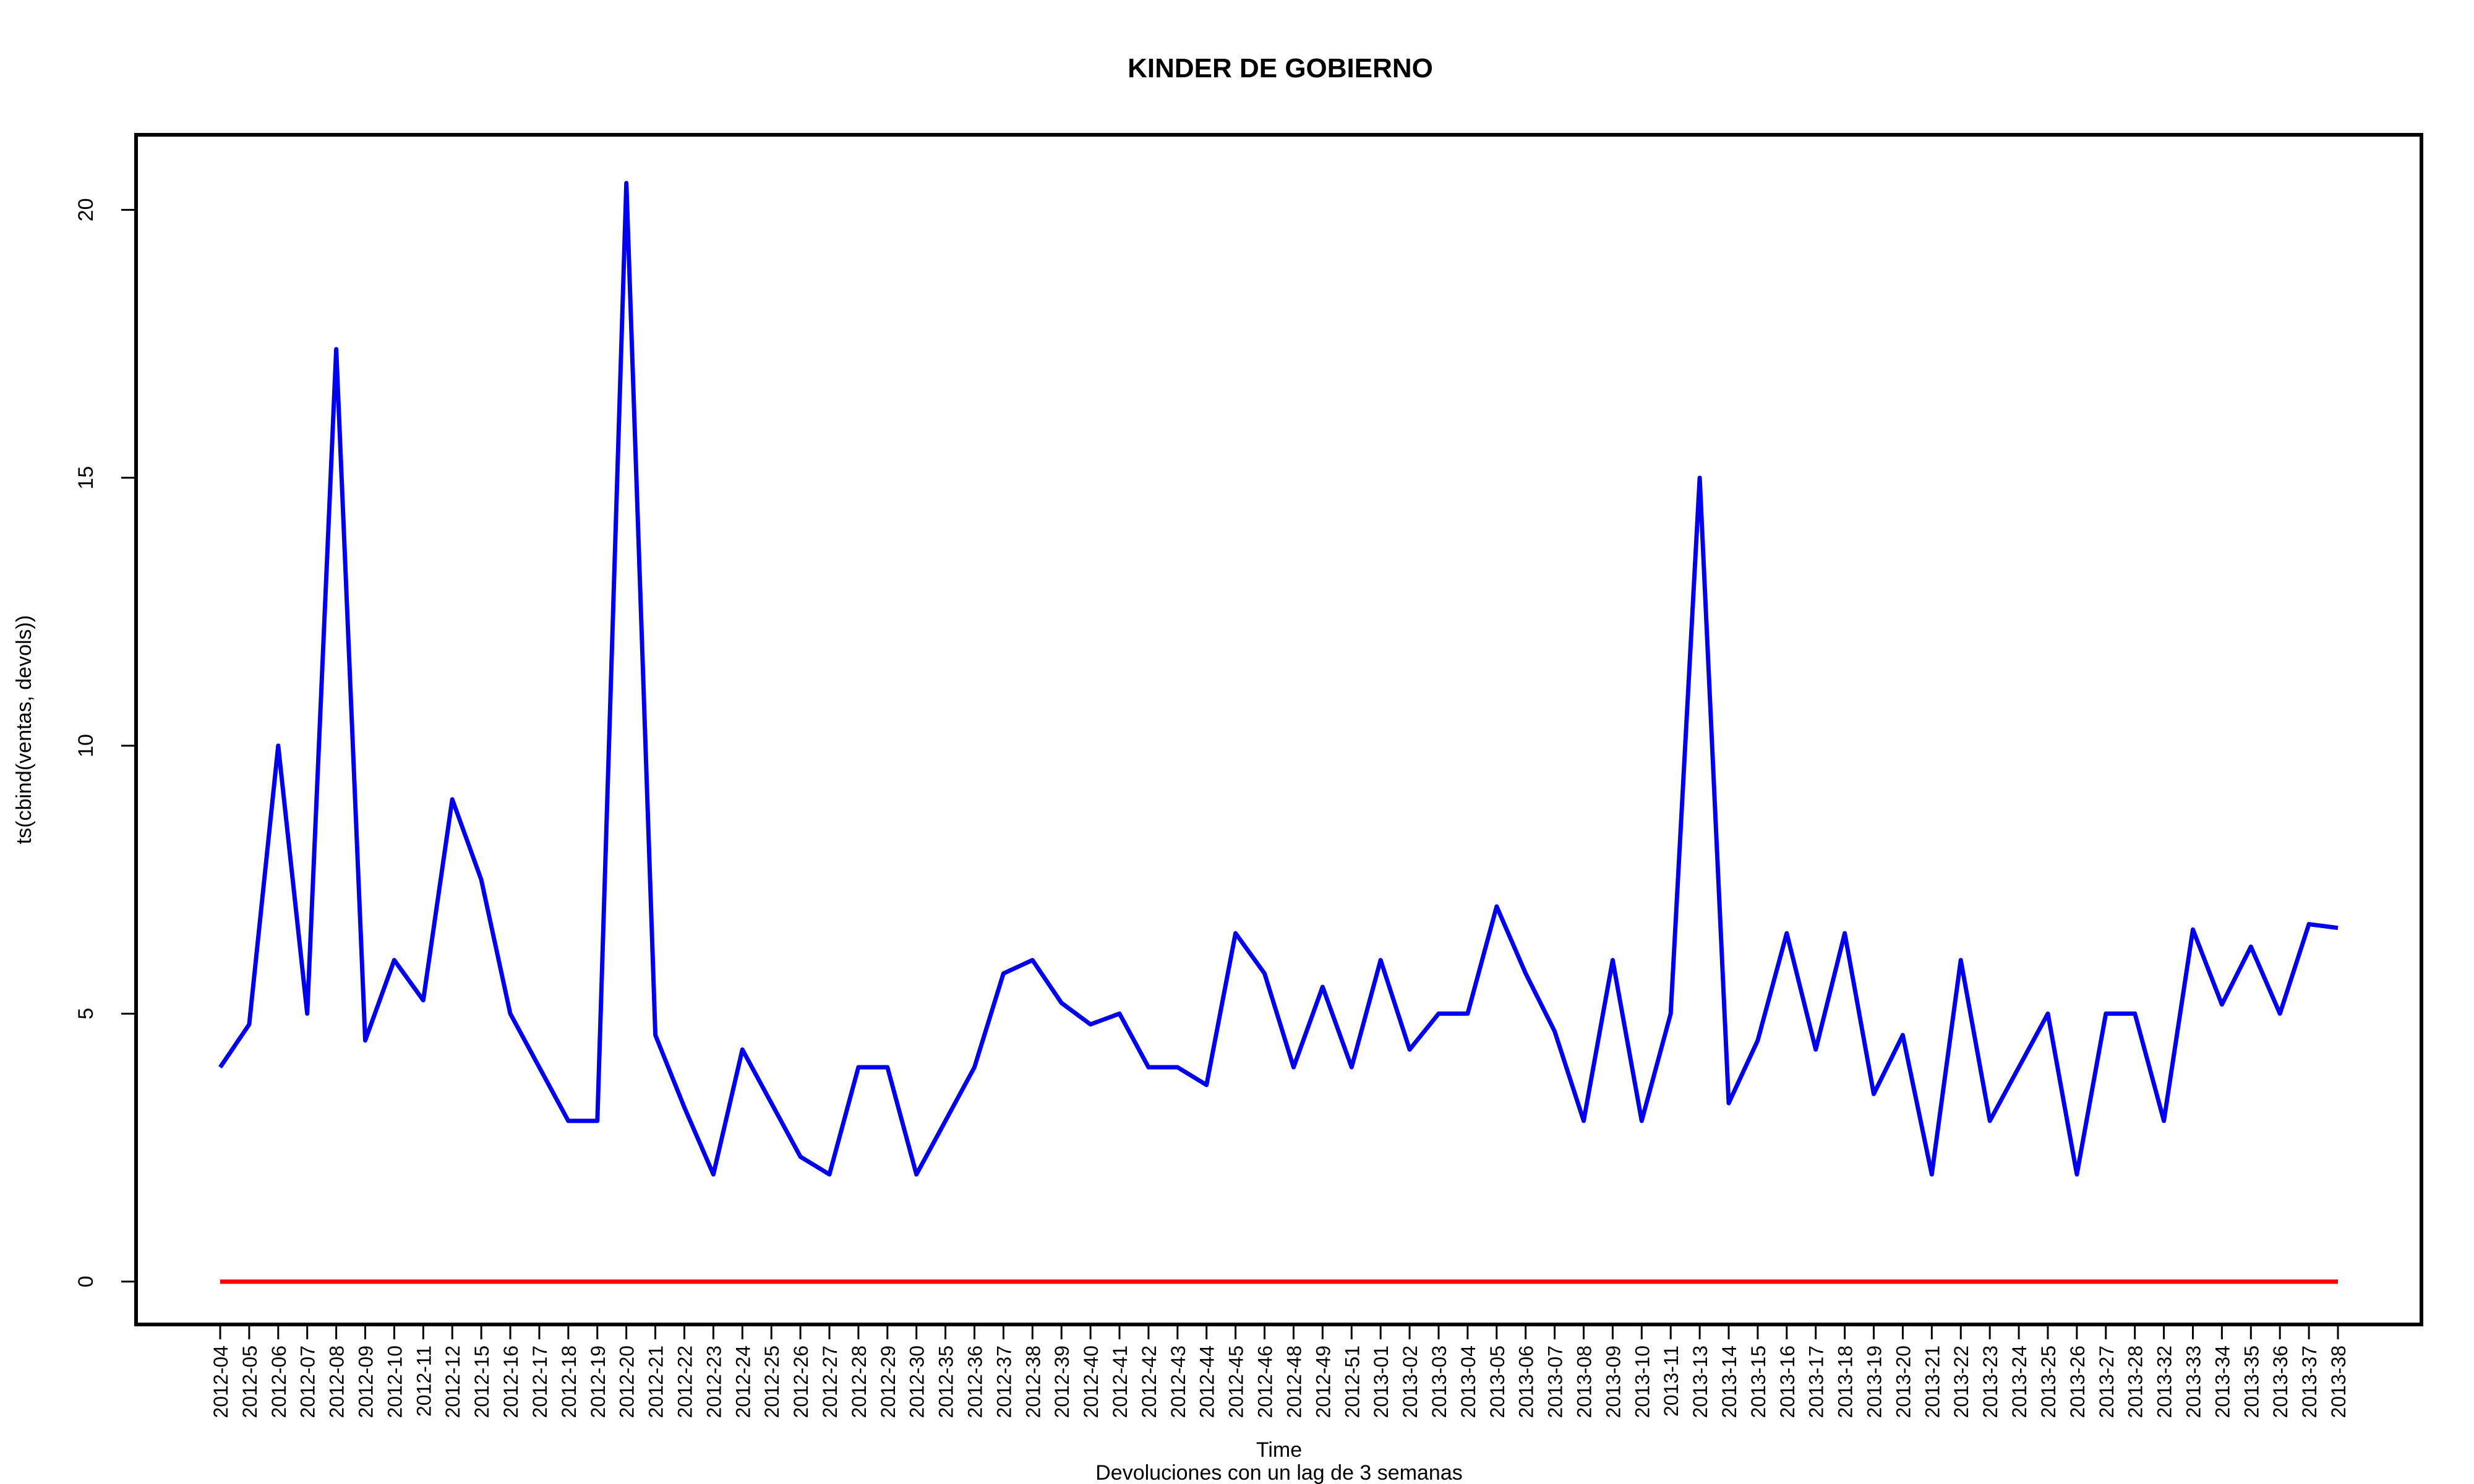  Describe the element at coordinates (250, 1381) in the screenshot. I see `x-tick-label: 2012-05` at that location.